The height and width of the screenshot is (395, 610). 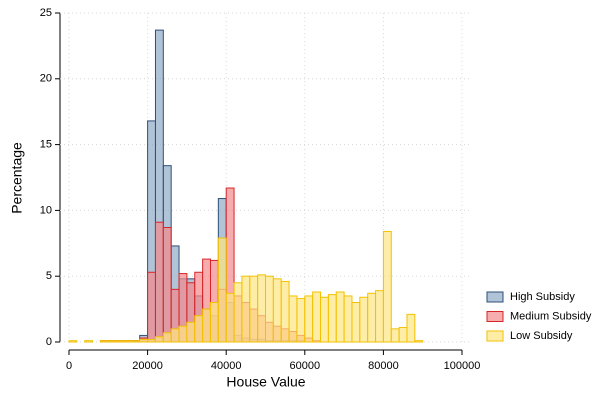 What do you see at coordinates (46, 145) in the screenshot?
I see `y-tick-label: 15` at bounding box center [46, 145].